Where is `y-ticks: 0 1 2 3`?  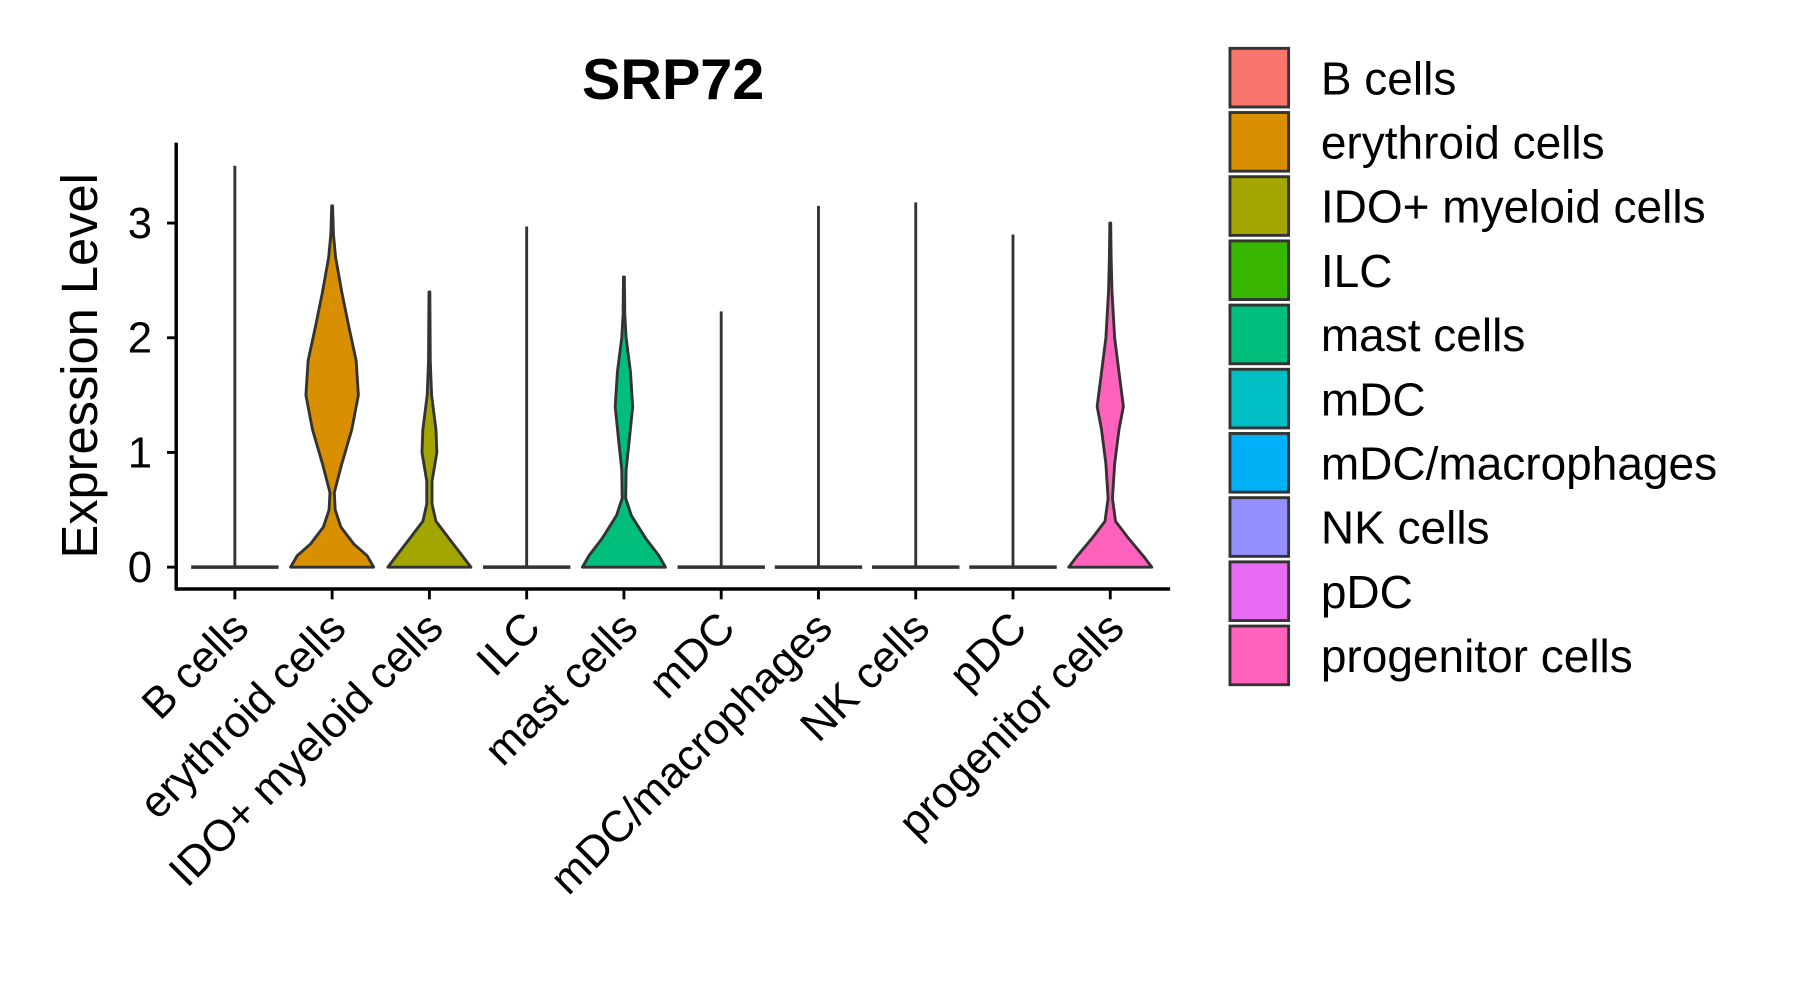 y-ticks: 0 1 2 3 is located at coordinates (152, 395).